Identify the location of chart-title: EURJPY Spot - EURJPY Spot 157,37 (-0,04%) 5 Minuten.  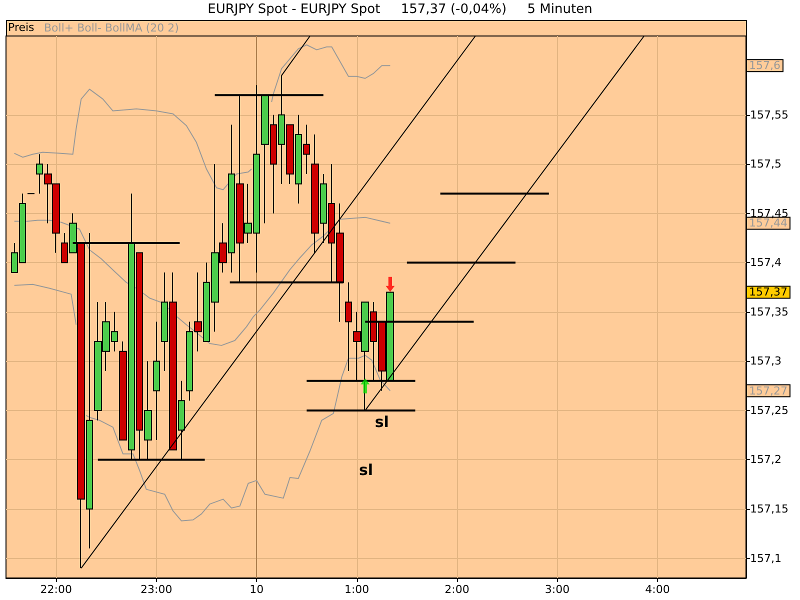
(400, 10).